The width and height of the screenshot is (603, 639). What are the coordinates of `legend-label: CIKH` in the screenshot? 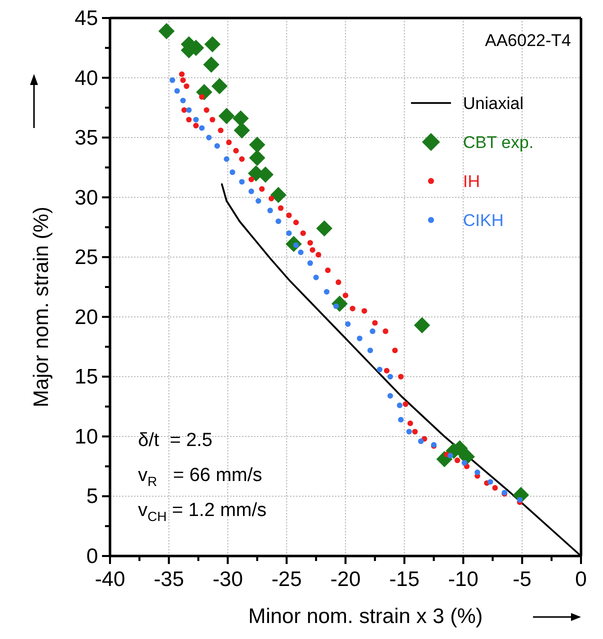 It's located at (483, 220).